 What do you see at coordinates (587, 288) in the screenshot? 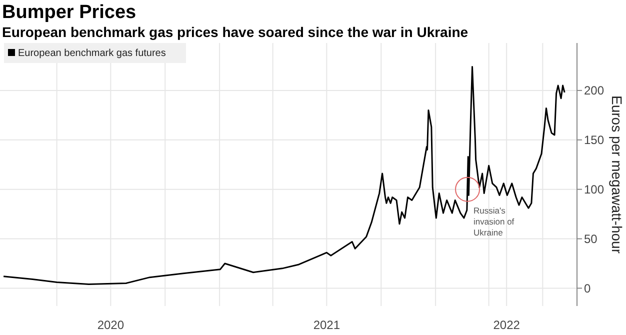
I see `y-tick-label: 0` at bounding box center [587, 288].